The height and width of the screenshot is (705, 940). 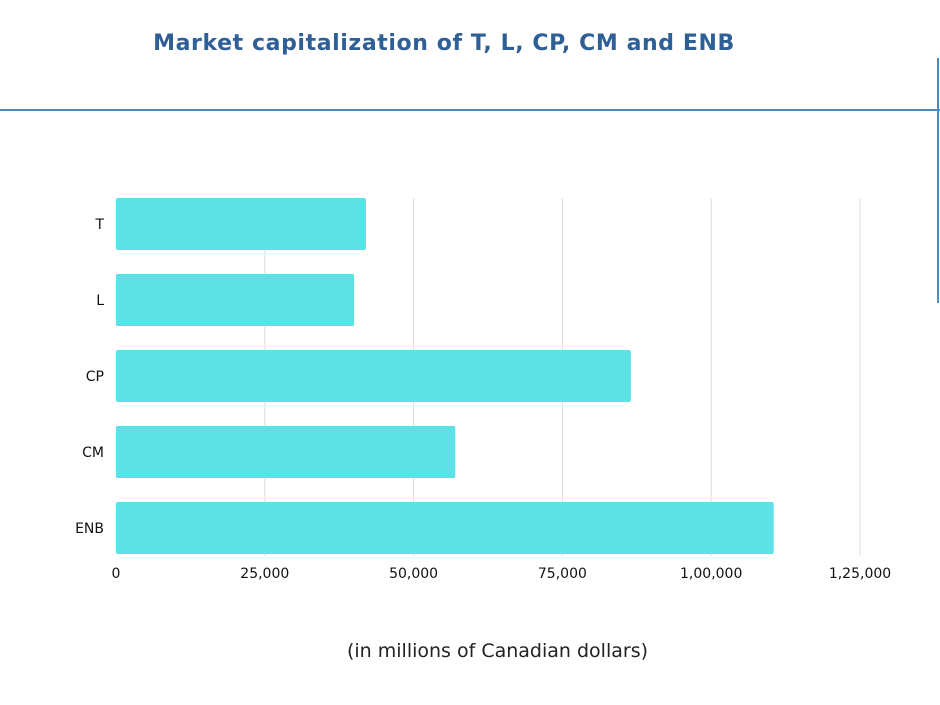 What do you see at coordinates (116, 574) in the screenshot?
I see `x-tick-label: 0` at bounding box center [116, 574].